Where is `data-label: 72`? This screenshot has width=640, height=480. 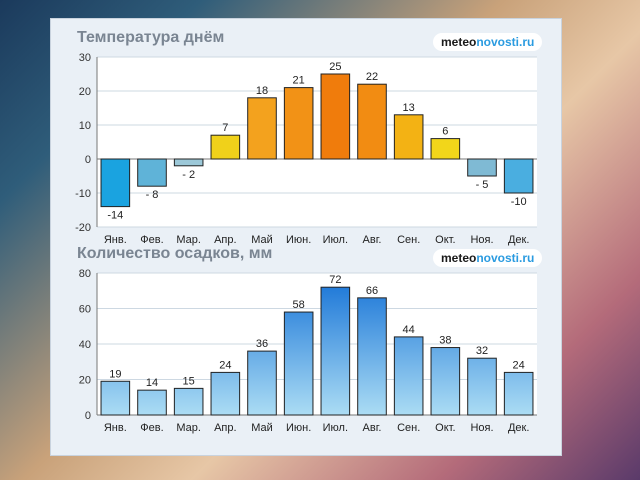
data-label: 72 is located at coordinates (335, 280).